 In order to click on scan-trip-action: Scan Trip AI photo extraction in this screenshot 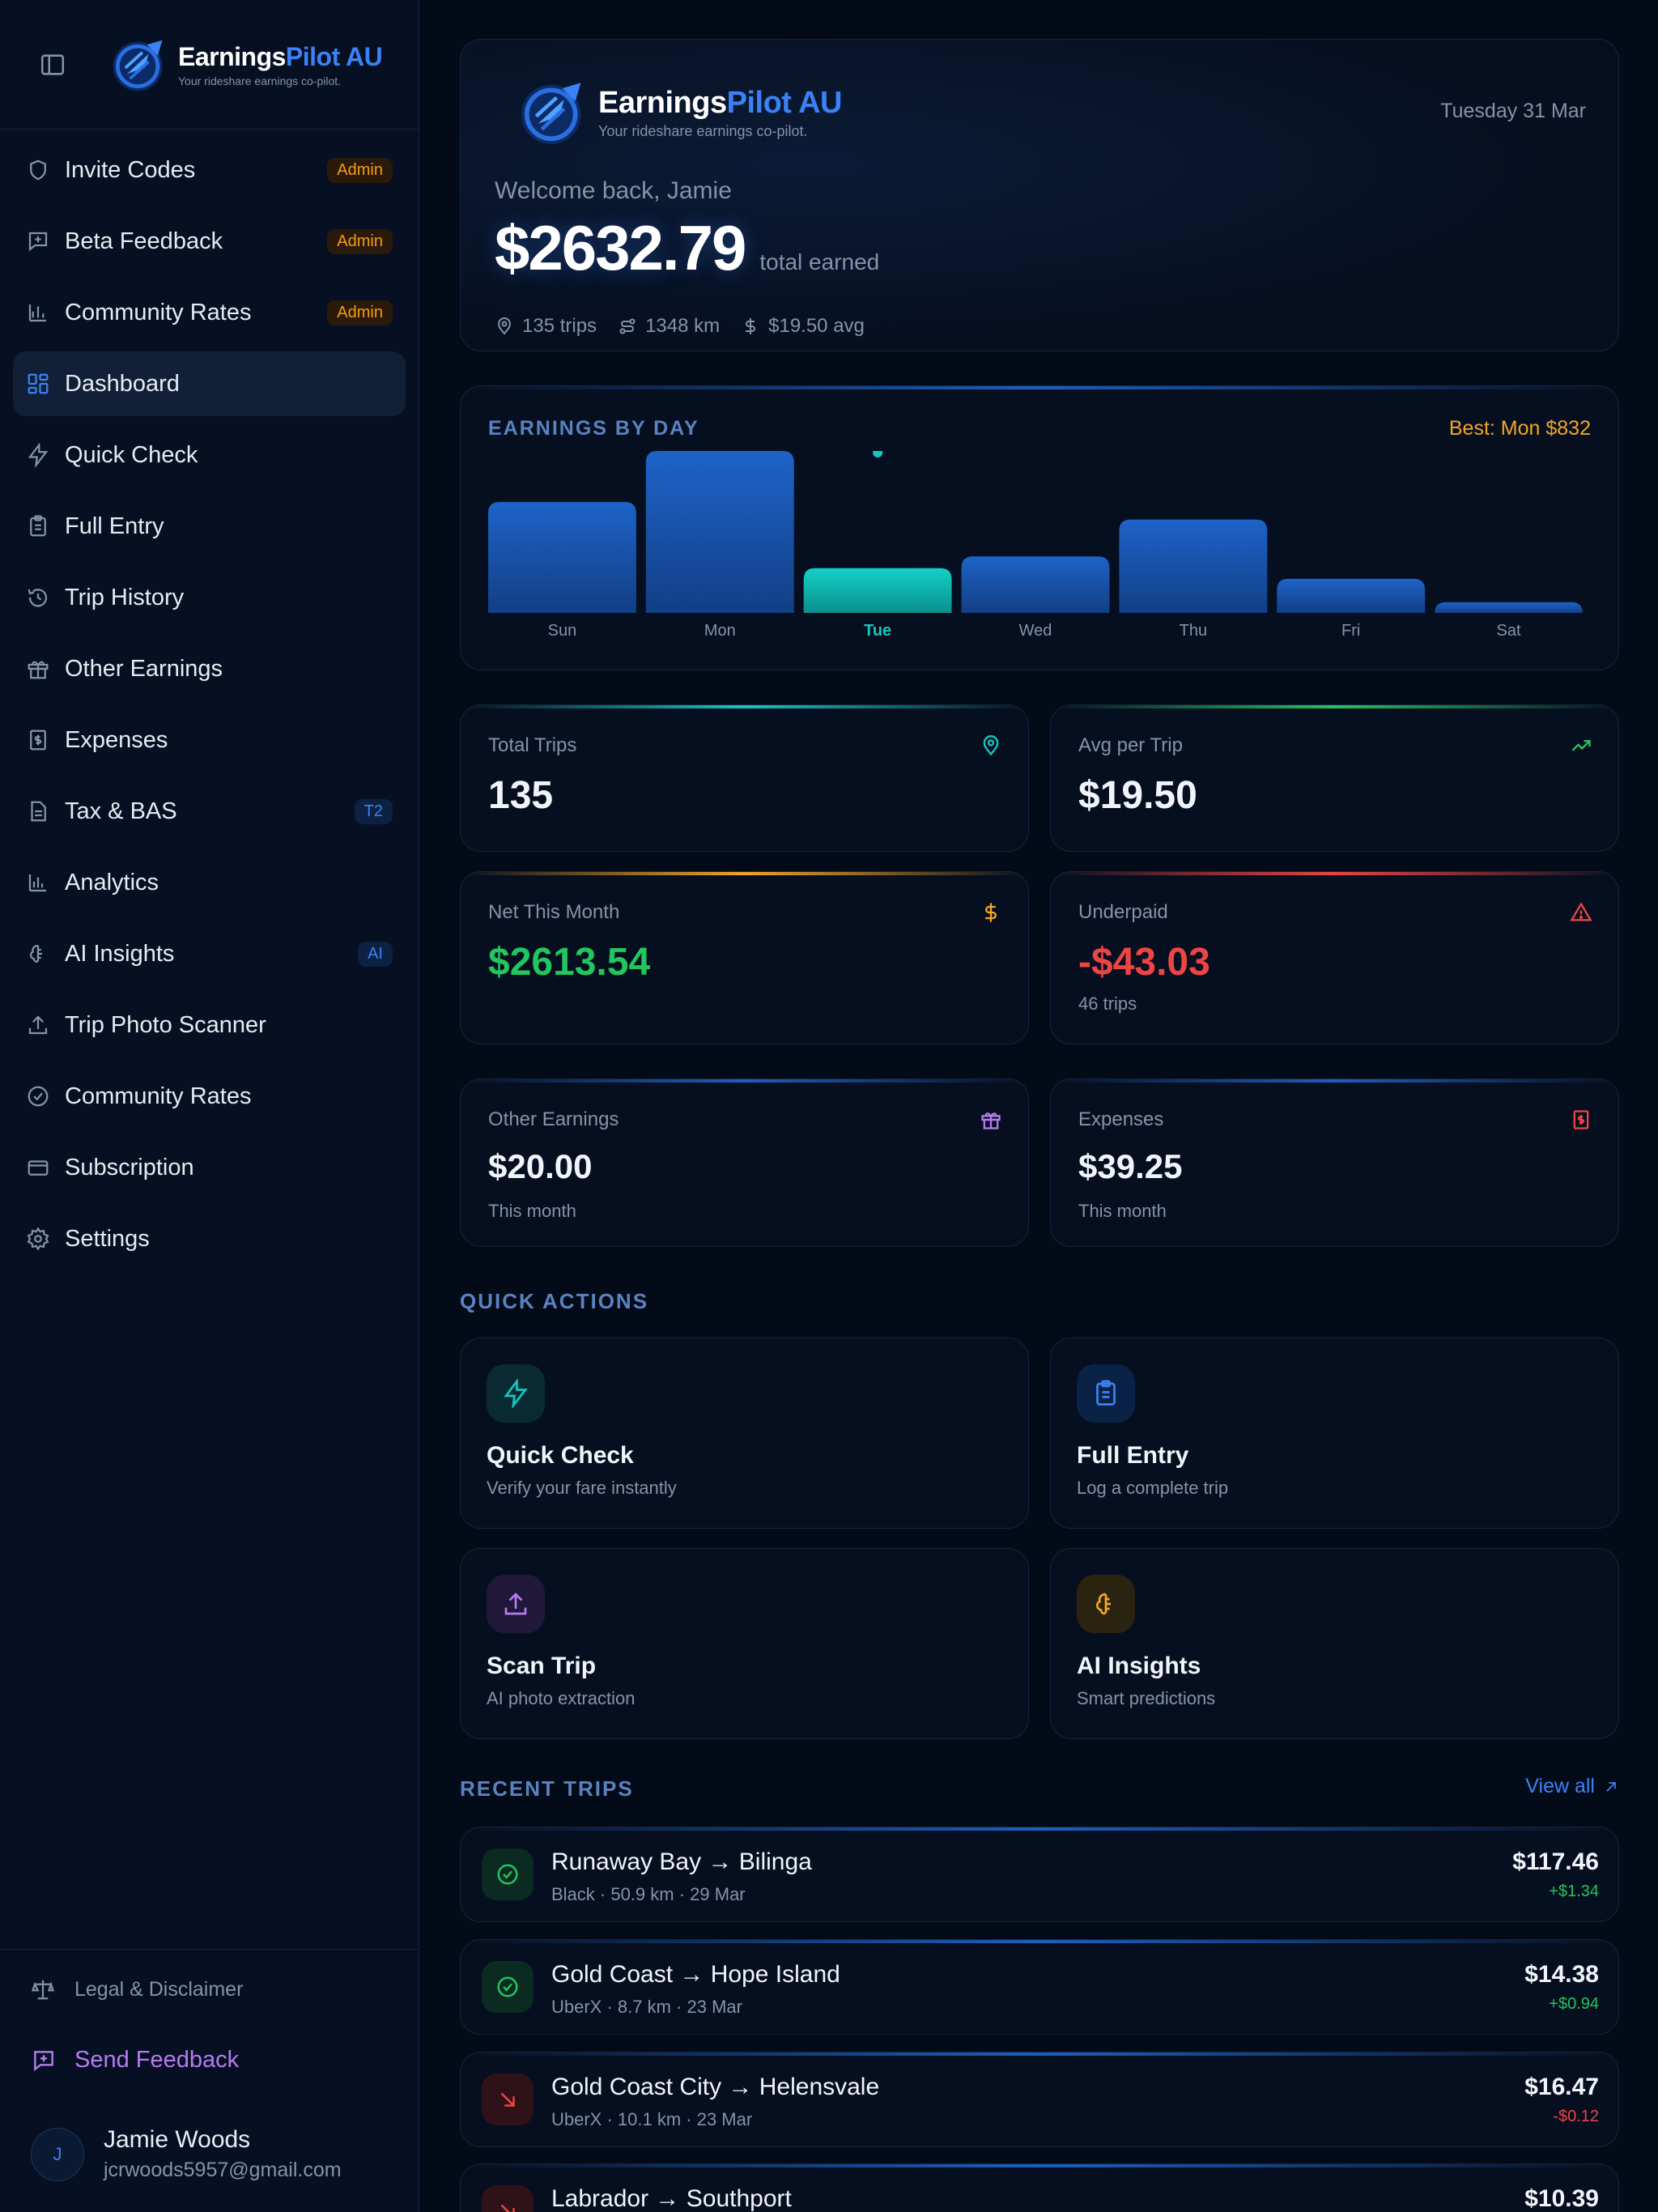, I will do `click(744, 1644)`.